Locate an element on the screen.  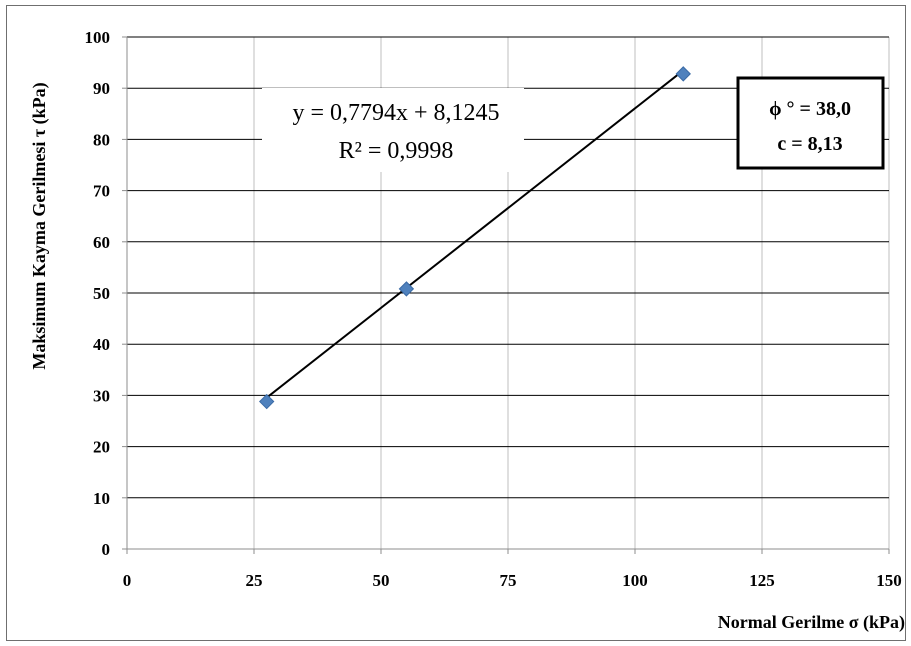
cohesion-label: c = 8,13 is located at coordinates (809, 144).